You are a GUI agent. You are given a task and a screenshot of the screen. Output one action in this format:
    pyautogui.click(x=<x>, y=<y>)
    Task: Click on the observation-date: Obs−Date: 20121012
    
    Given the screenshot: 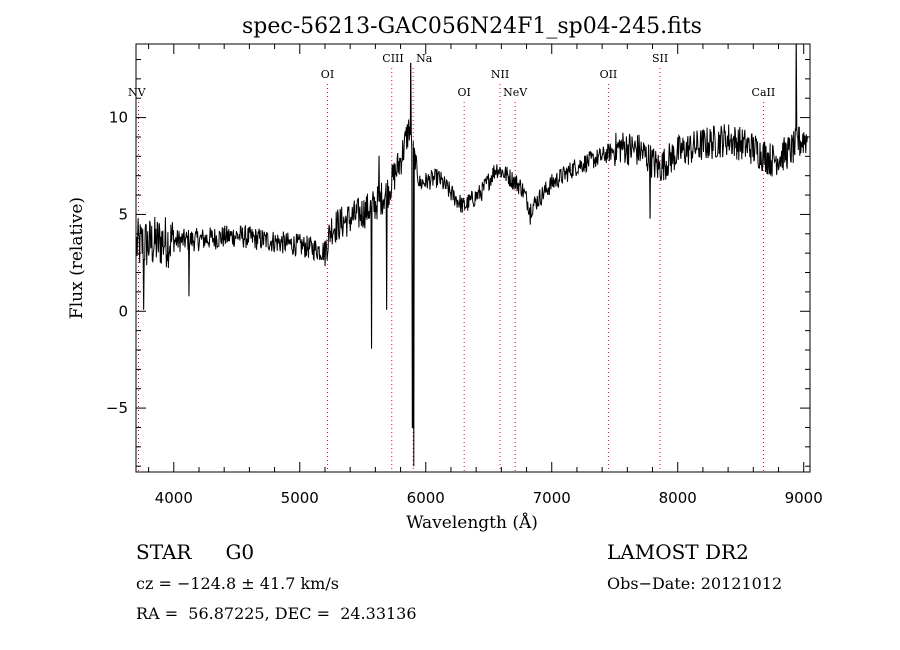 What is the action you would take?
    pyautogui.click(x=695, y=583)
    